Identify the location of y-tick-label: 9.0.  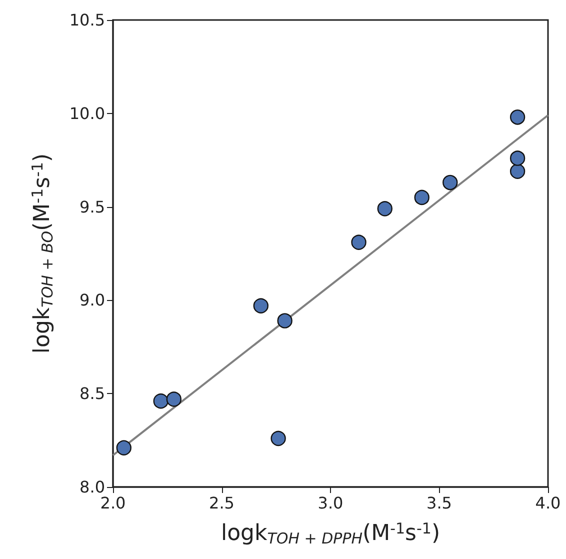
(92, 300).